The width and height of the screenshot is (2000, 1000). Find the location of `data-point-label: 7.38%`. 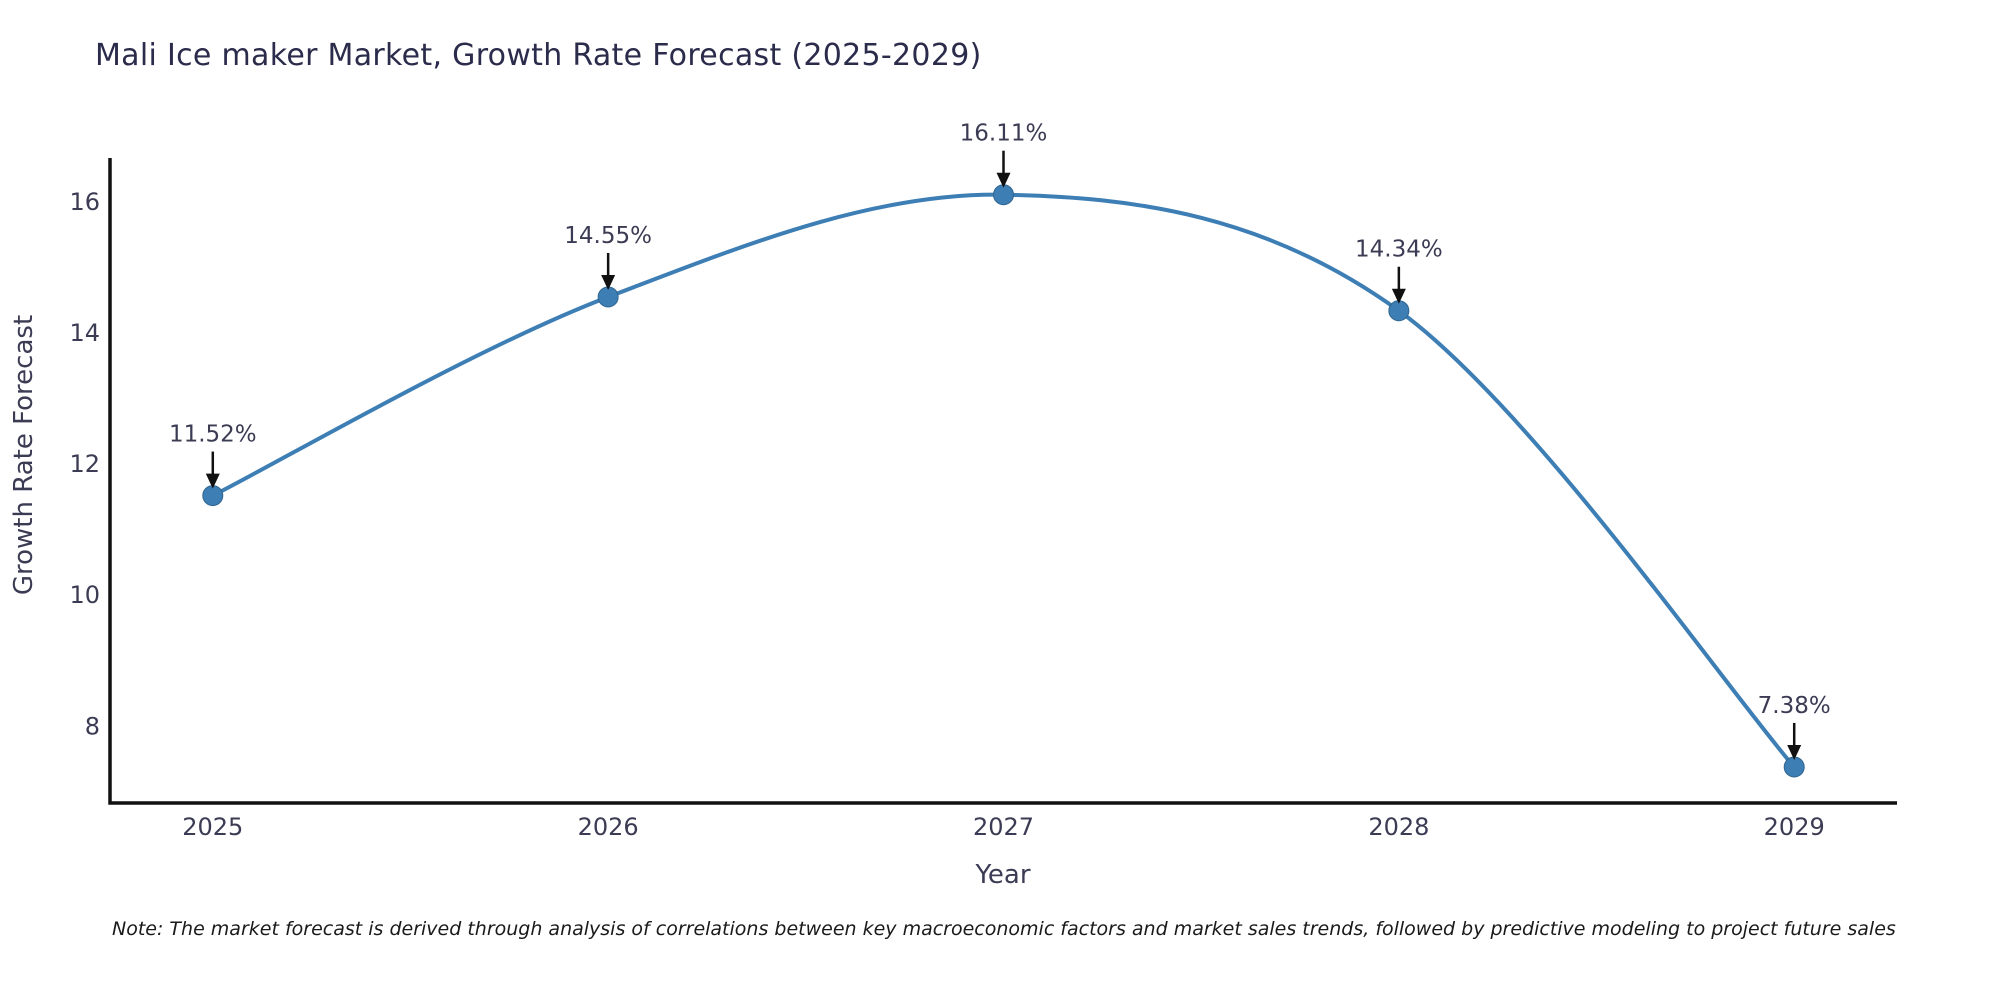

data-point-label: 7.38% is located at coordinates (1794, 706).